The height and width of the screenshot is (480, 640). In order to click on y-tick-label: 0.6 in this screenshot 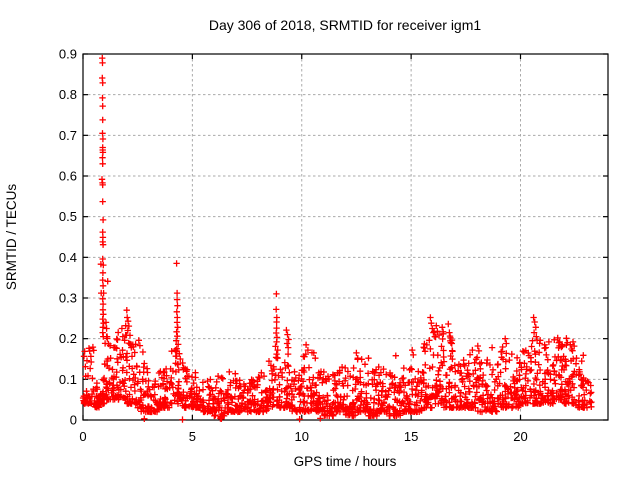, I will do `click(68, 176)`.